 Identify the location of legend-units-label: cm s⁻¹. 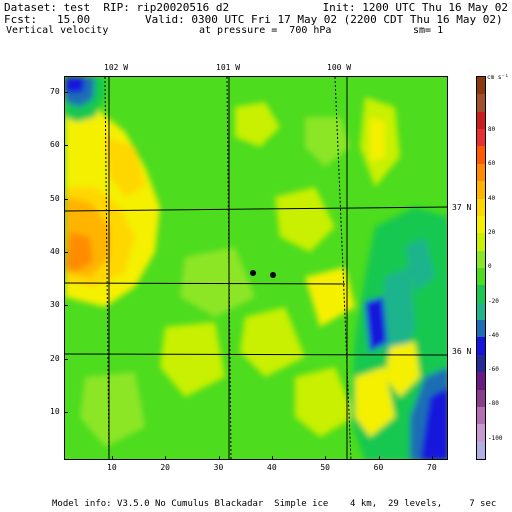
(498, 77).